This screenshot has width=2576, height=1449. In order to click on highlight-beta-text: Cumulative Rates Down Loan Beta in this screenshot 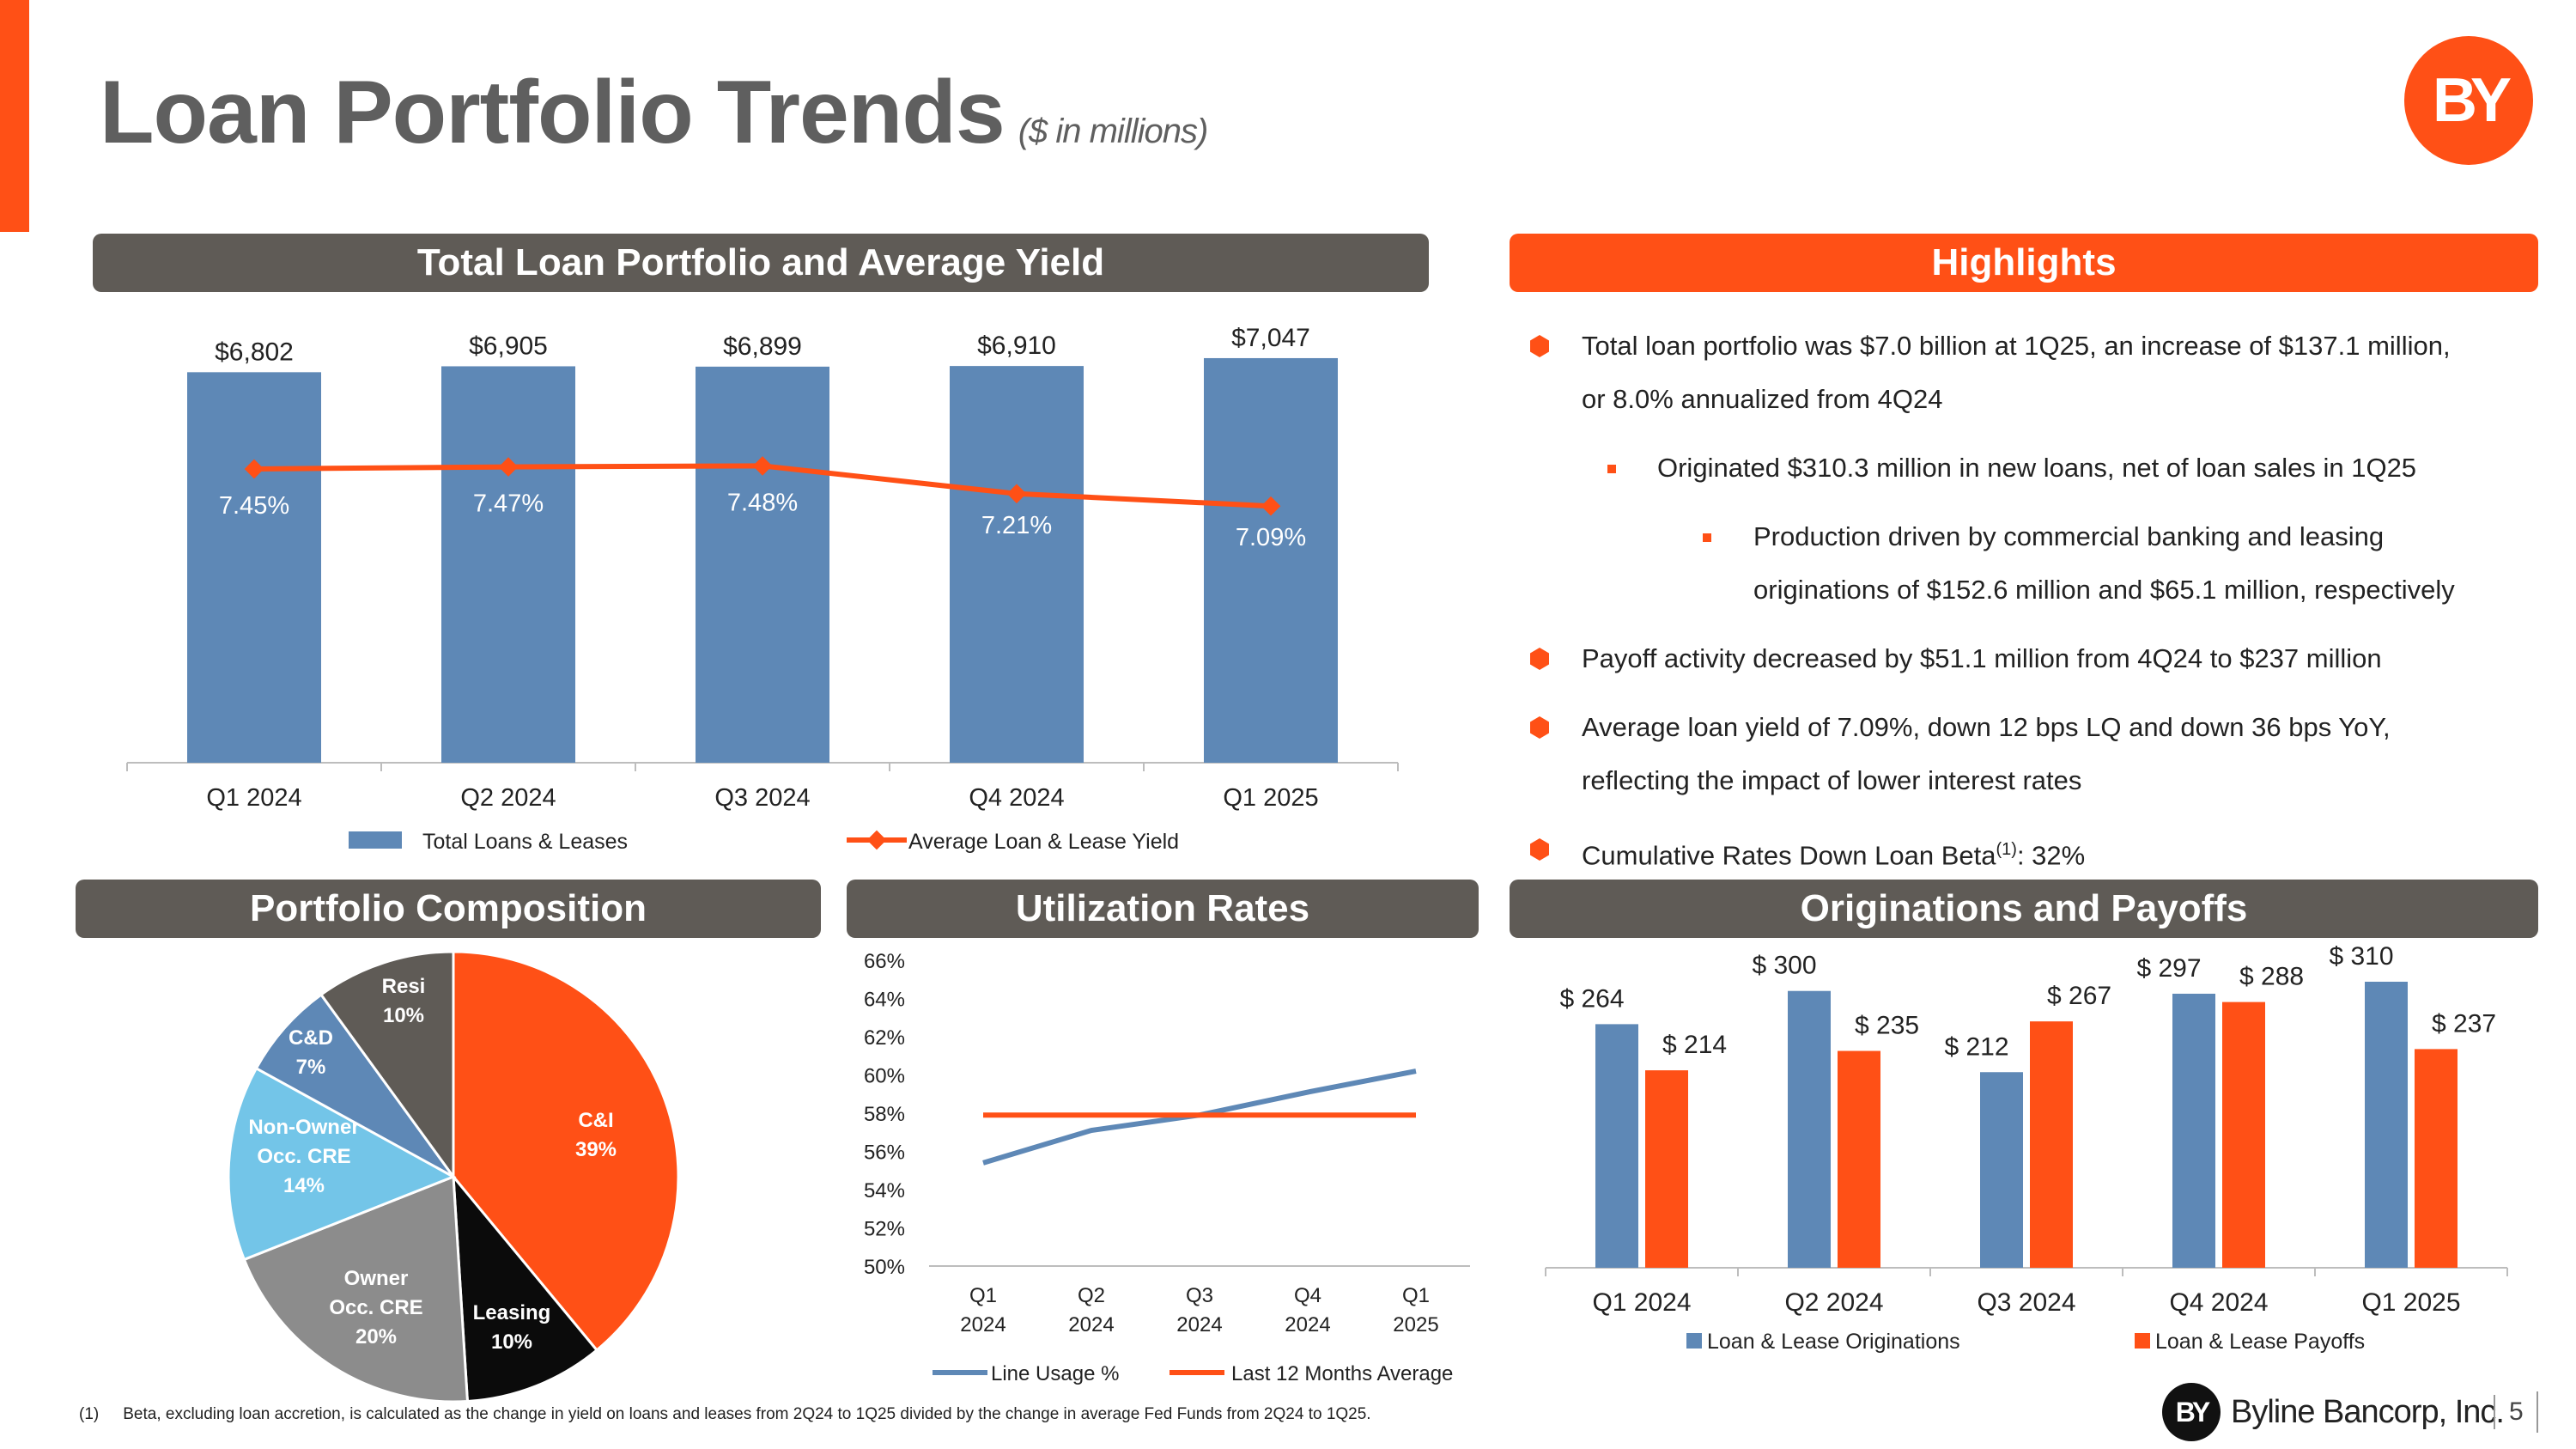, I will do `click(1789, 855)`.